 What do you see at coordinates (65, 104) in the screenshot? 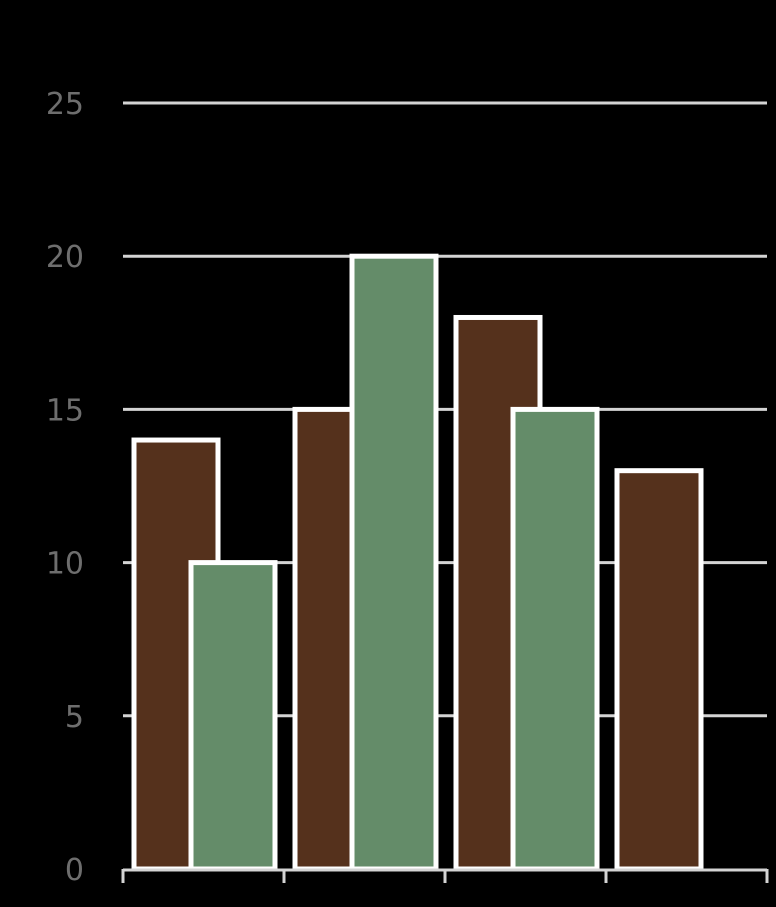
I see `y-tick-label: 25` at bounding box center [65, 104].